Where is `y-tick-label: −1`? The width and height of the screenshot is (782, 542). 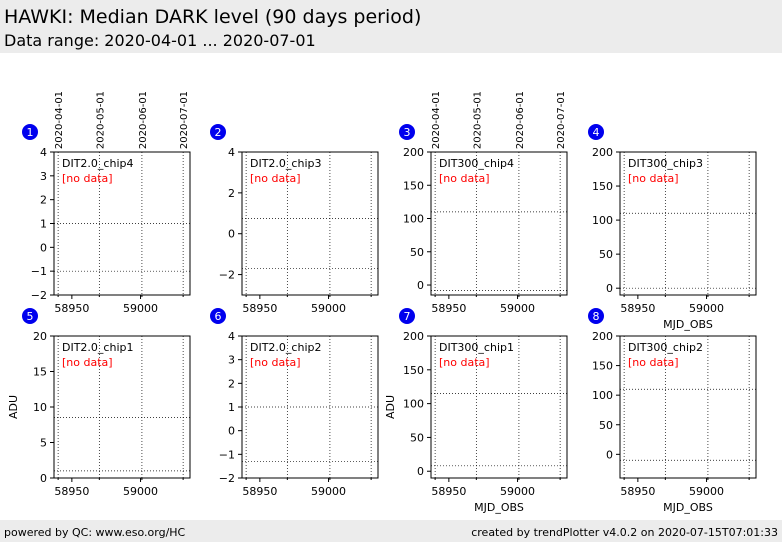 y-tick-label: −1 is located at coordinates (227, 454).